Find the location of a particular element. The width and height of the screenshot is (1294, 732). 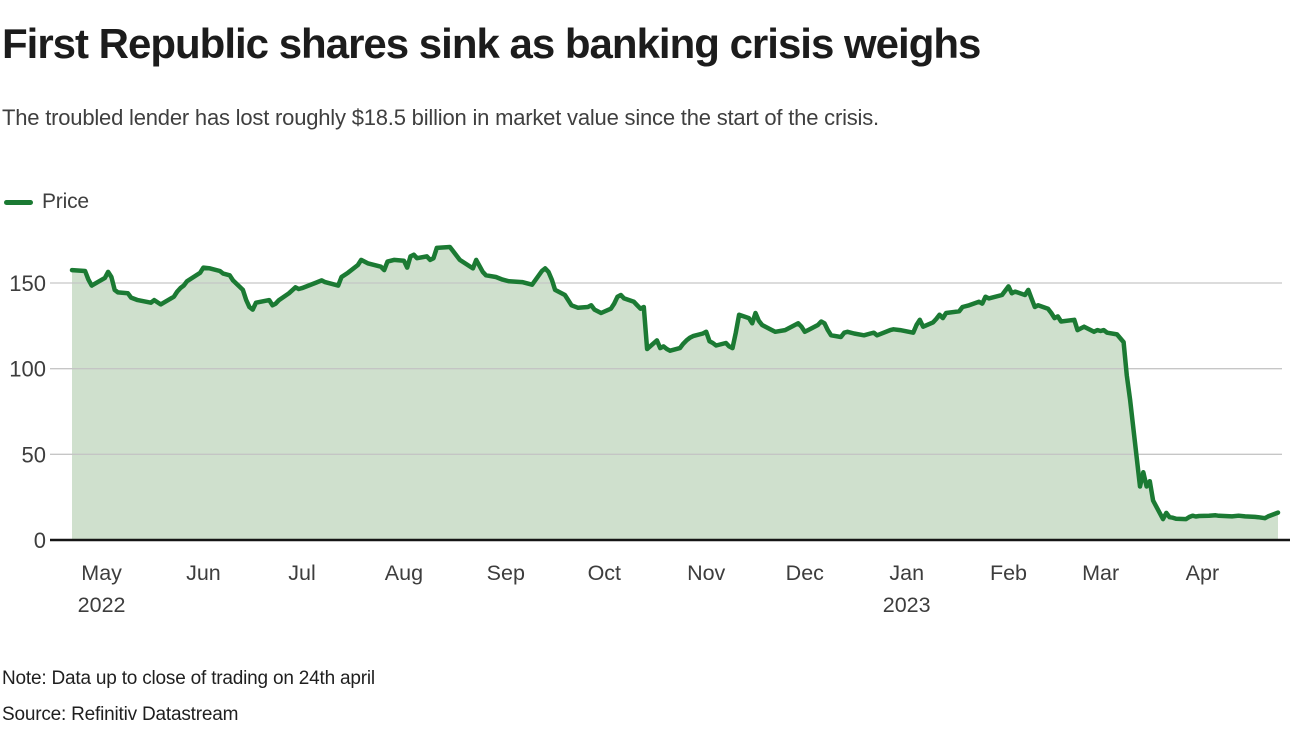

x-tick-label-jun: Jun is located at coordinates (203, 573).